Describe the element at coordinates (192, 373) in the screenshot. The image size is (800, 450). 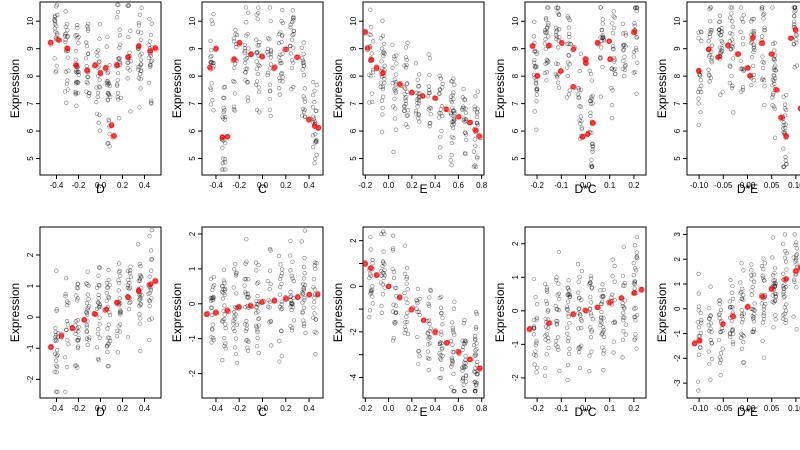
I see `y-tick-label: -2` at that location.